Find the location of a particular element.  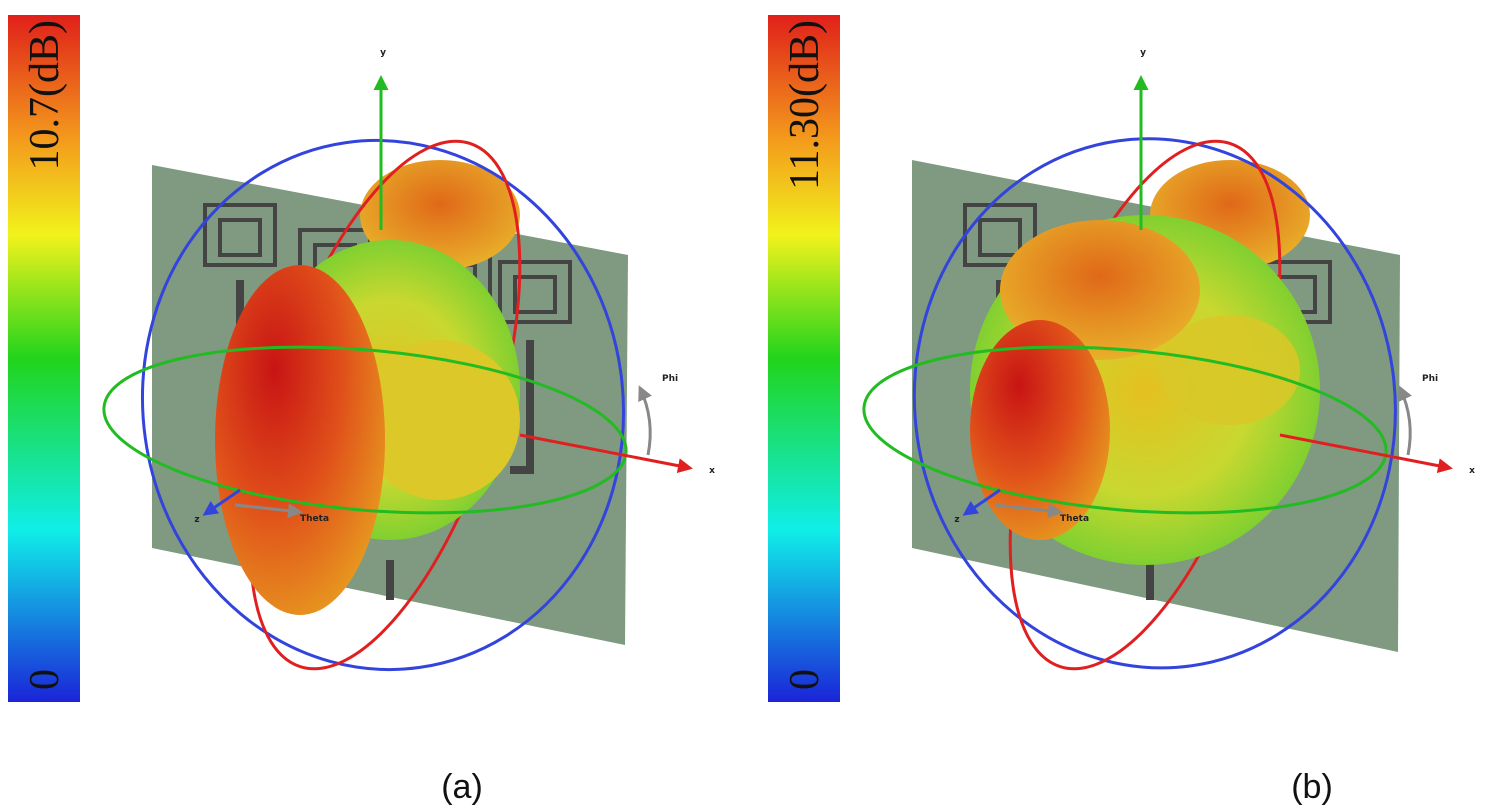

colorbar-max-label: 11.30(dB) is located at coordinates (805, 105).